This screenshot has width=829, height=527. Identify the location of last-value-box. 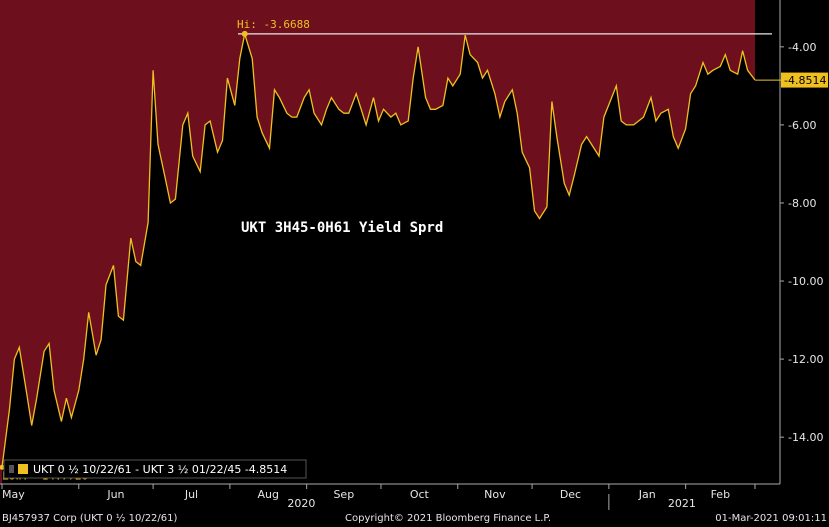
(804, 80).